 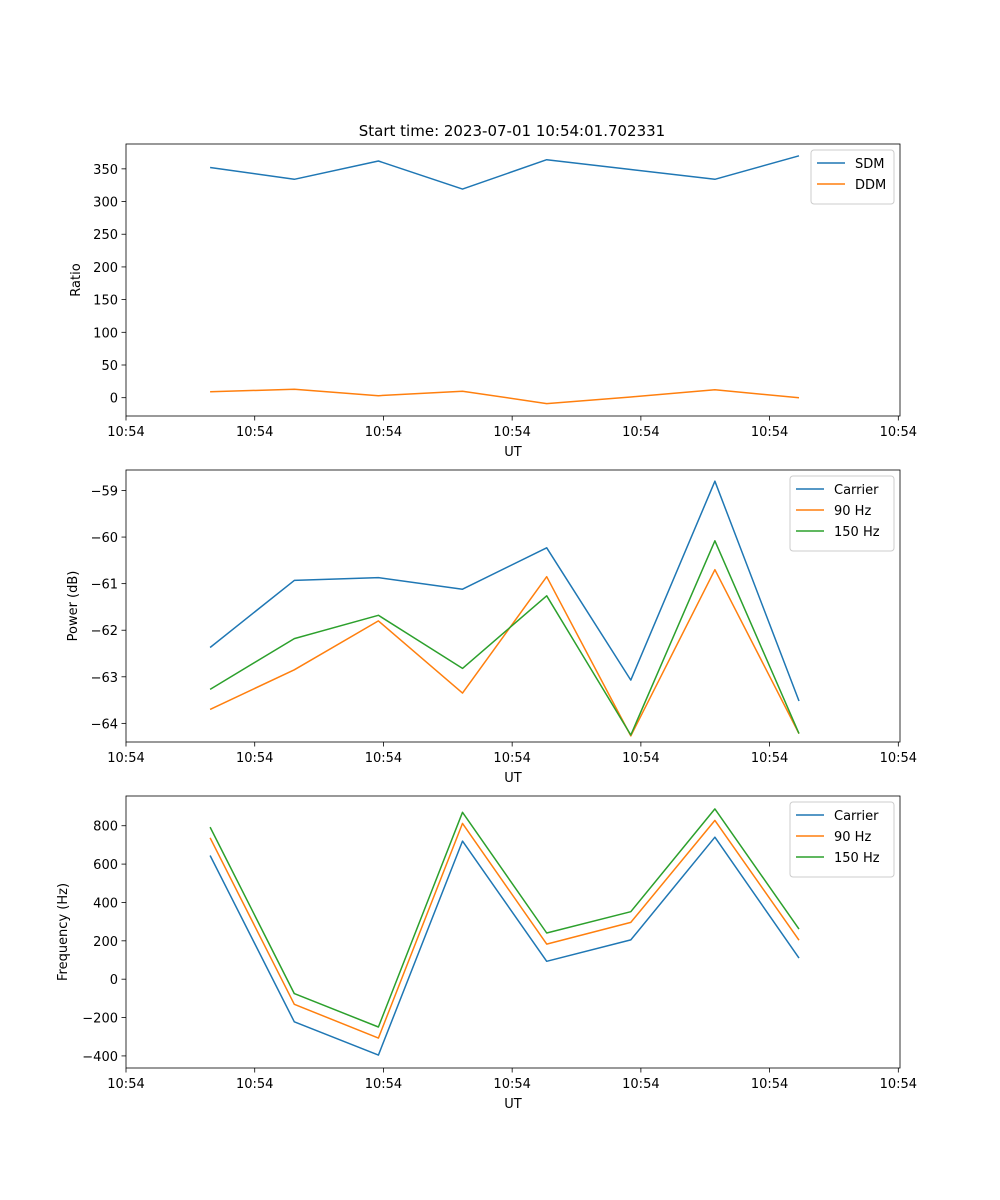 What do you see at coordinates (512, 131) in the screenshot?
I see `figure-title: Start time: 2023-07-01 10:54:01.702331` at bounding box center [512, 131].